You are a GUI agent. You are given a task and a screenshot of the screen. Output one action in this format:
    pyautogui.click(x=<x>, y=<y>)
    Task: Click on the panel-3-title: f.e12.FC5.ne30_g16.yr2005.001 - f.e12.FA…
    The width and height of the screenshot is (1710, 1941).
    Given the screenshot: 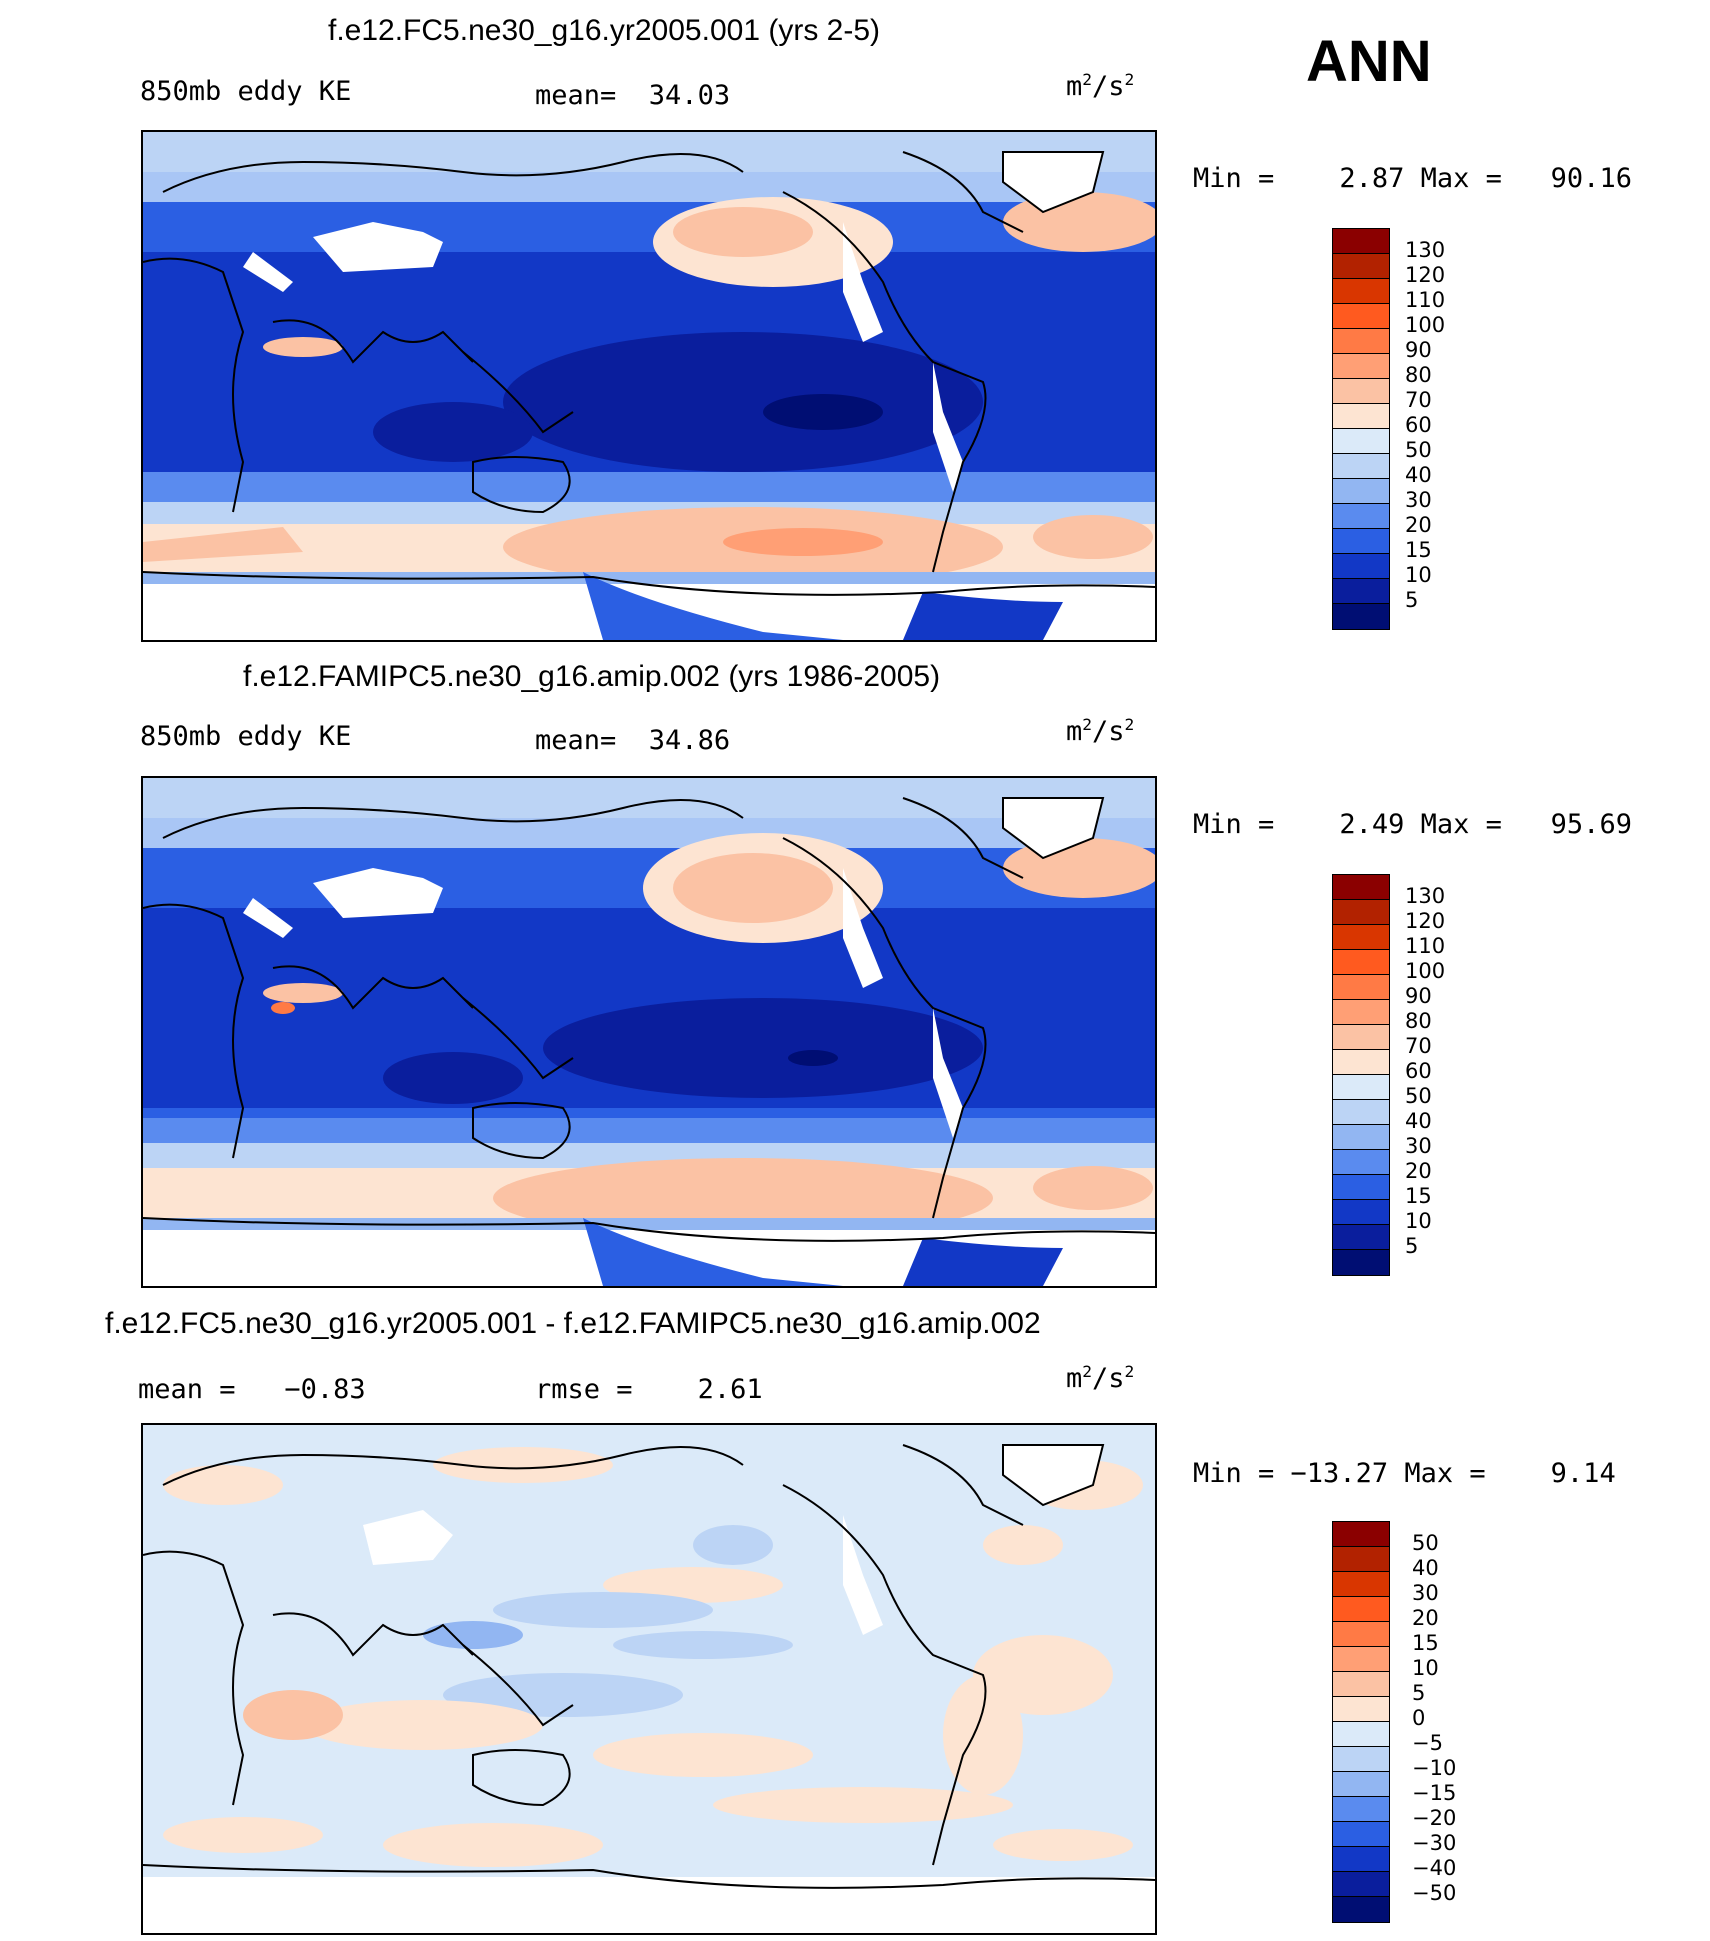 What is the action you would take?
    pyautogui.click(x=573, y=1323)
    